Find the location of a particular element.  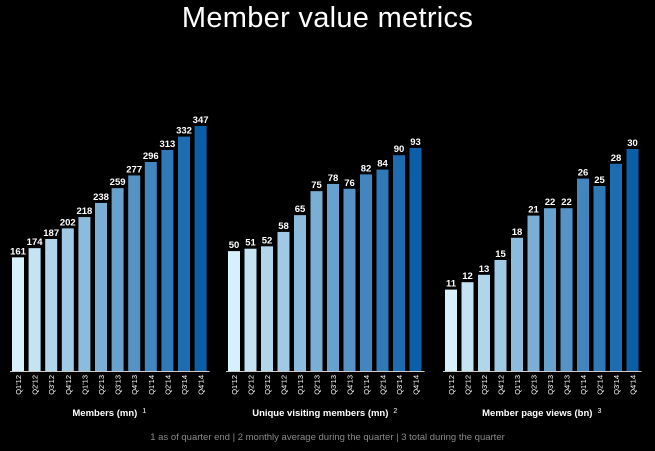

chart-3-tick-label: Q3'13 is located at coordinates (550, 385).